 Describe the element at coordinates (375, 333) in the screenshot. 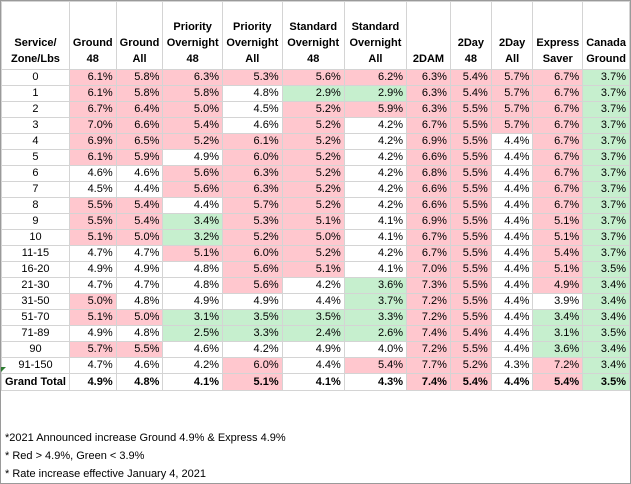

I see `rate-cell: 2.6%` at that location.